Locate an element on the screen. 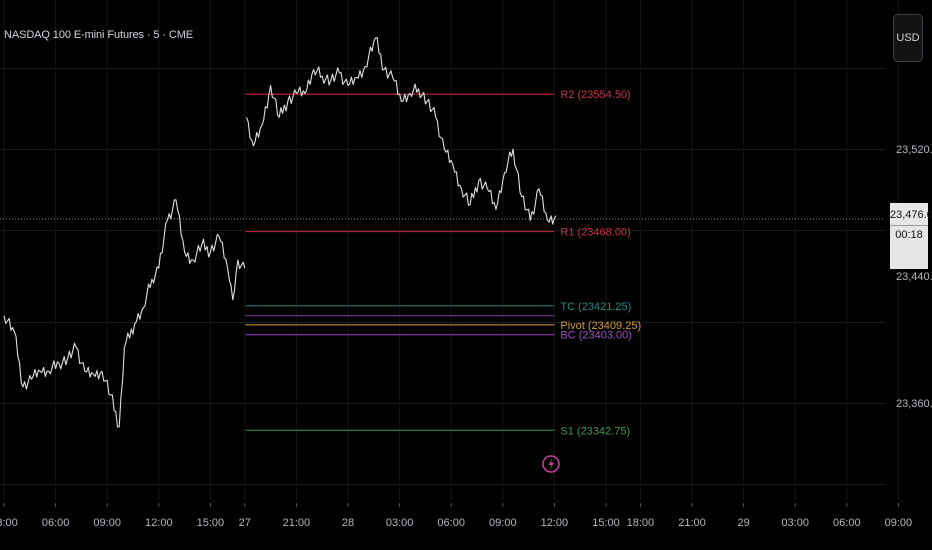  x-tick-label-12: 15:00 is located at coordinates (606, 523).